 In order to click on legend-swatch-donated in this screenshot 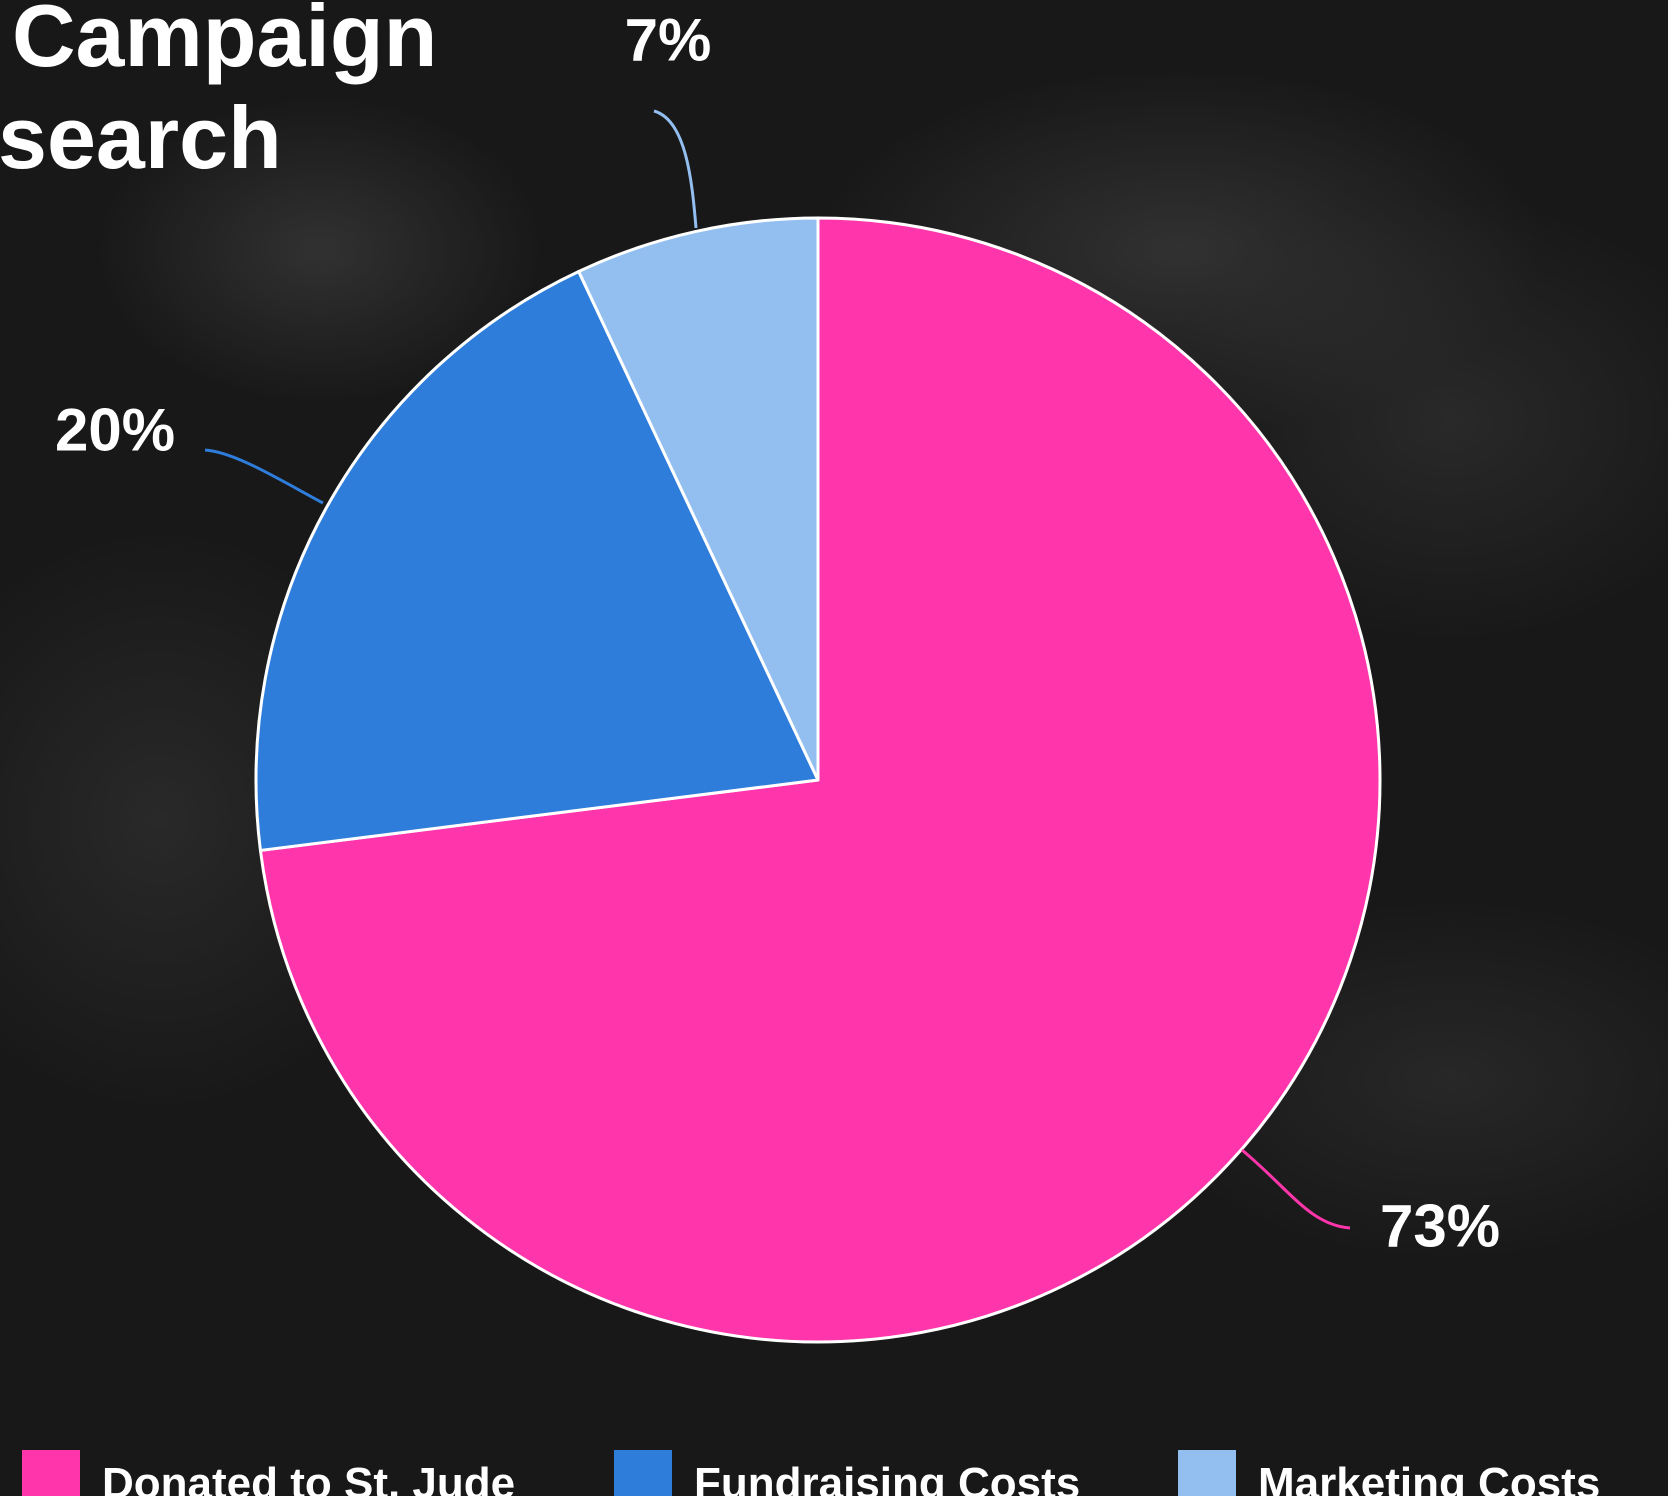, I will do `click(51, 1473)`.